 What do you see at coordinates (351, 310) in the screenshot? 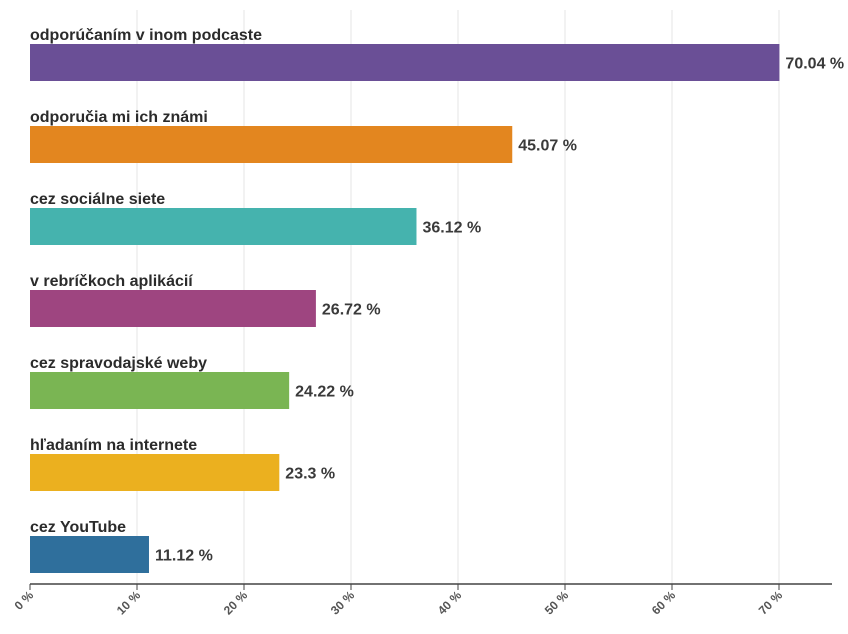
I see `value-label: 26.72 %` at bounding box center [351, 310].